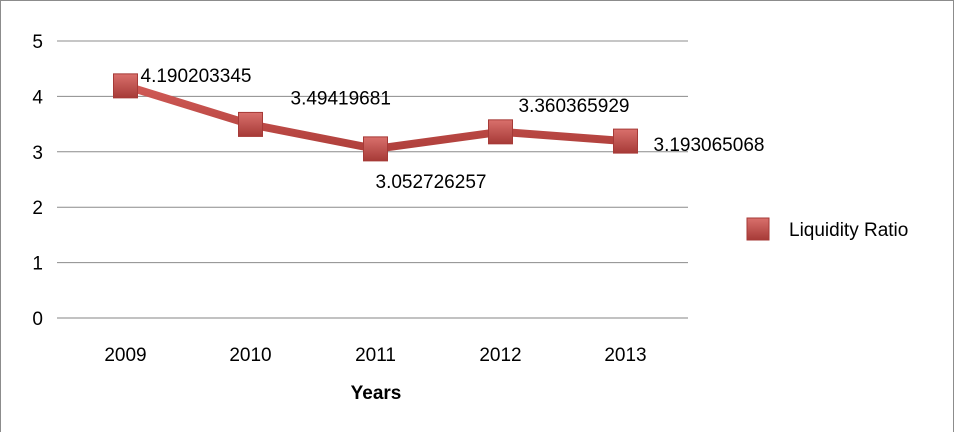 The height and width of the screenshot is (434, 955). I want to click on y-tick-label: 2, so click(37, 208).